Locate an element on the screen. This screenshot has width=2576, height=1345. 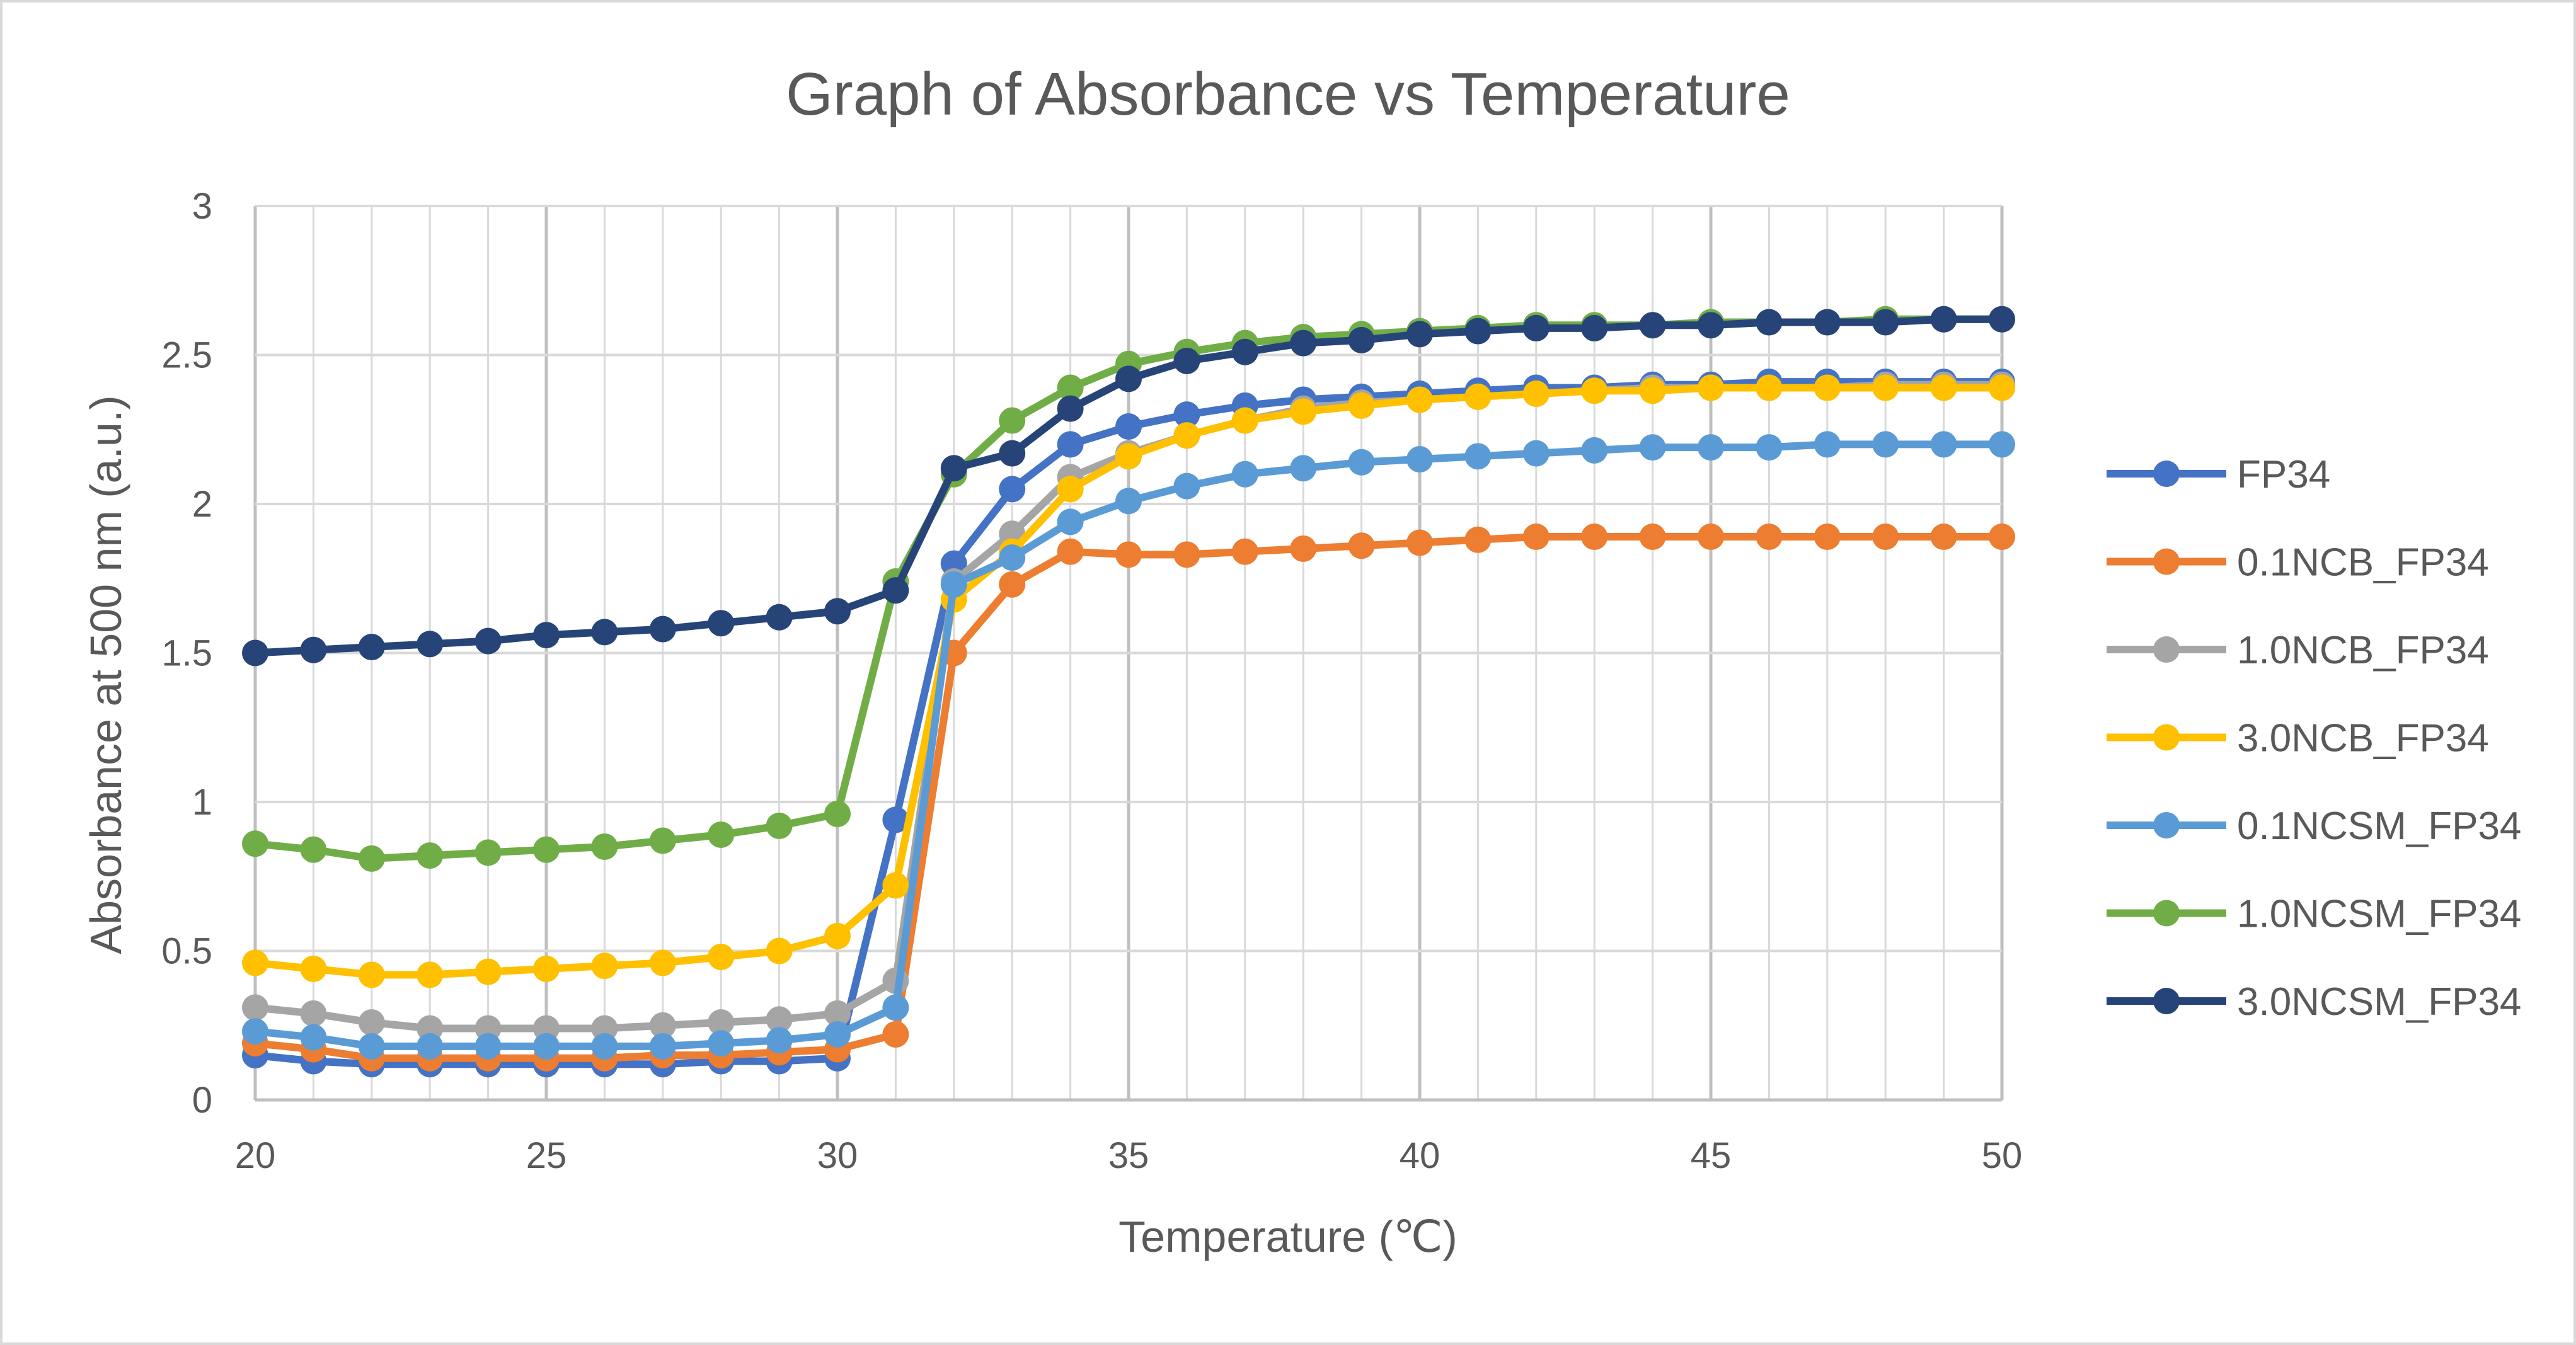
legend-item: 0.1NCSM_FP34 is located at coordinates (2314, 826).